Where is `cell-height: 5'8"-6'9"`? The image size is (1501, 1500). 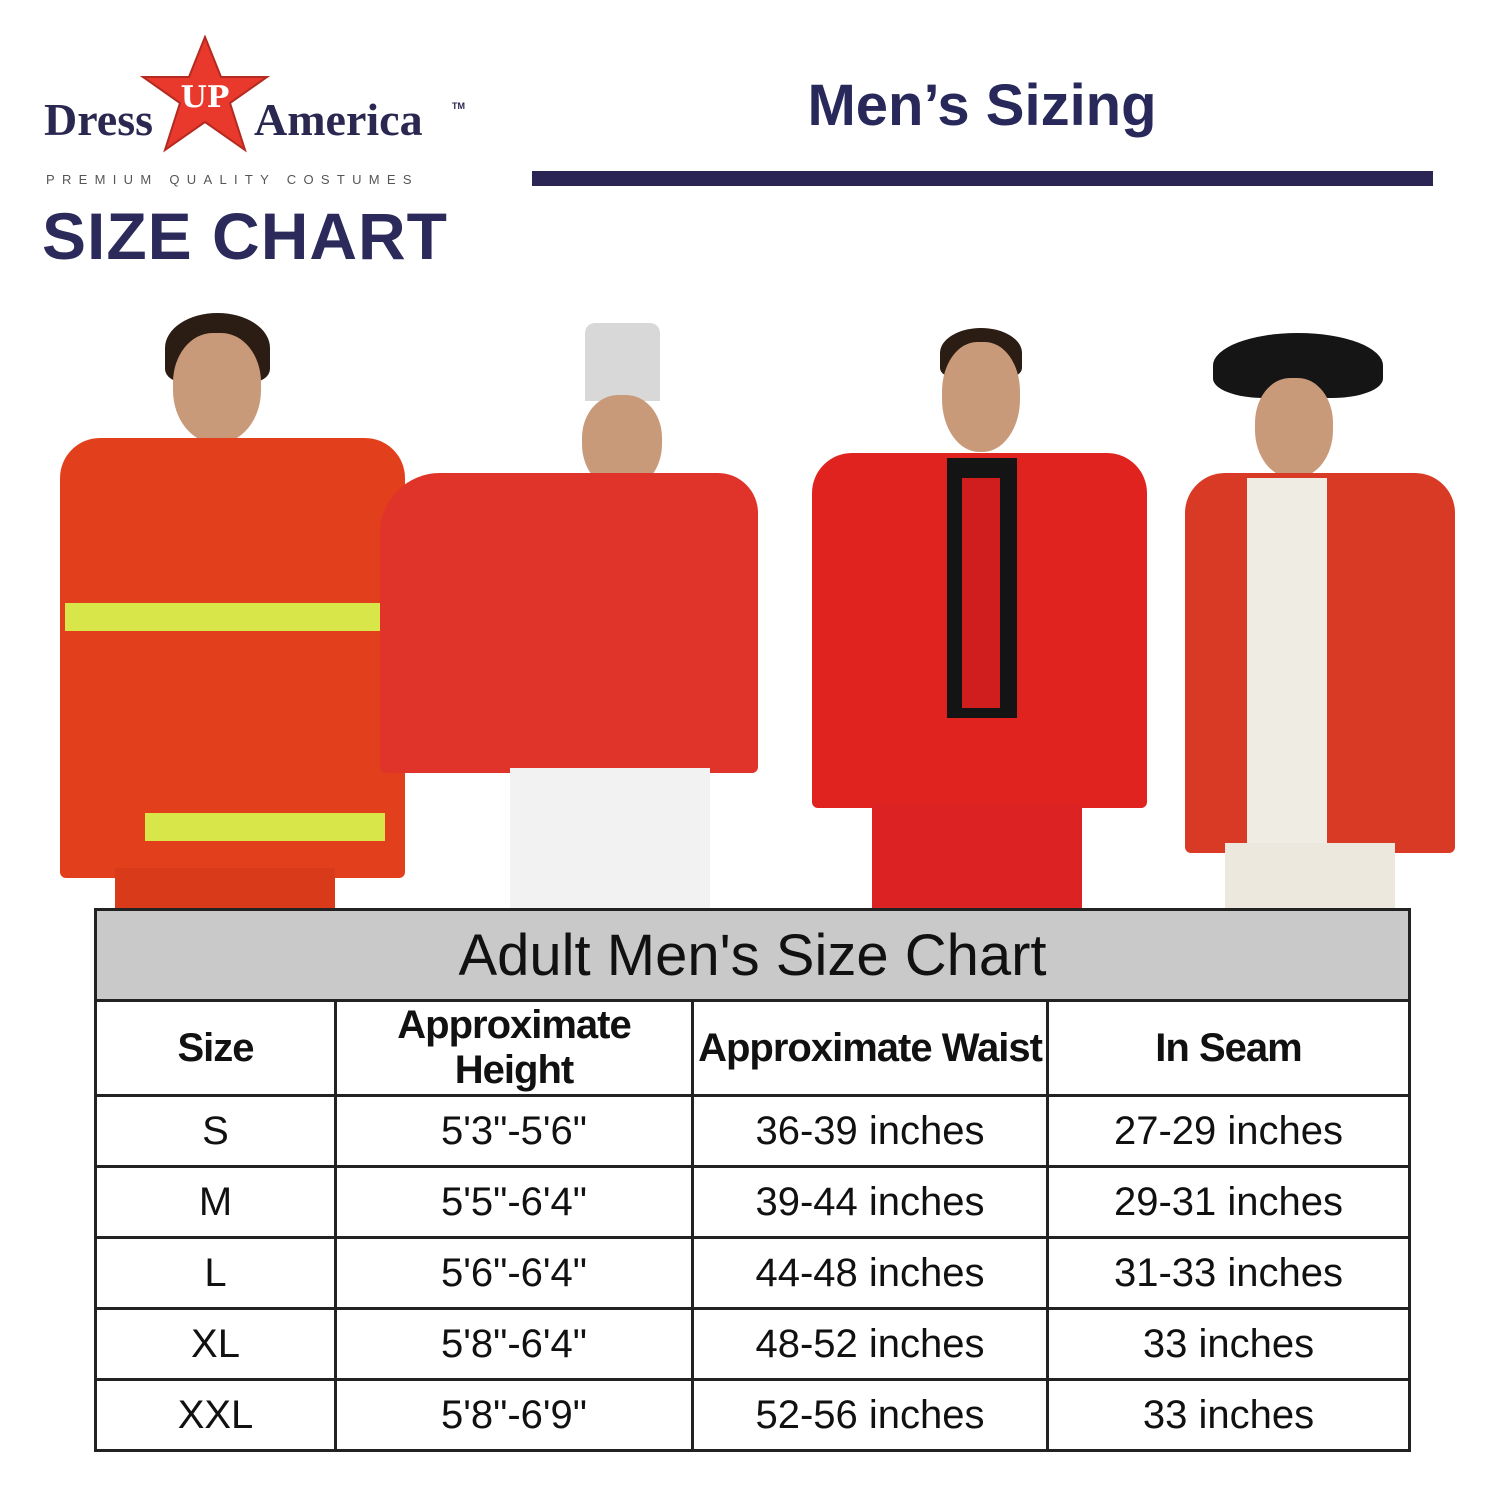 cell-height: 5'8"-6'9" is located at coordinates (514, 1415).